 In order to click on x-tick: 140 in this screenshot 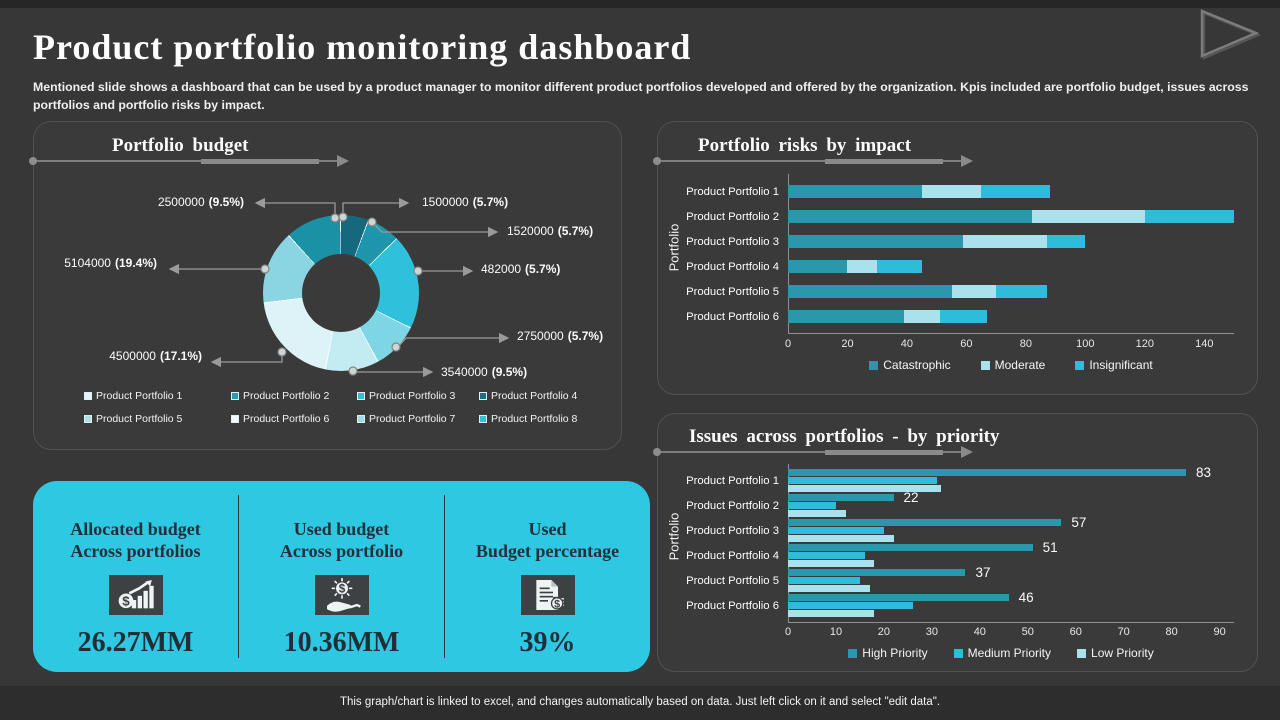, I will do `click(1204, 344)`.